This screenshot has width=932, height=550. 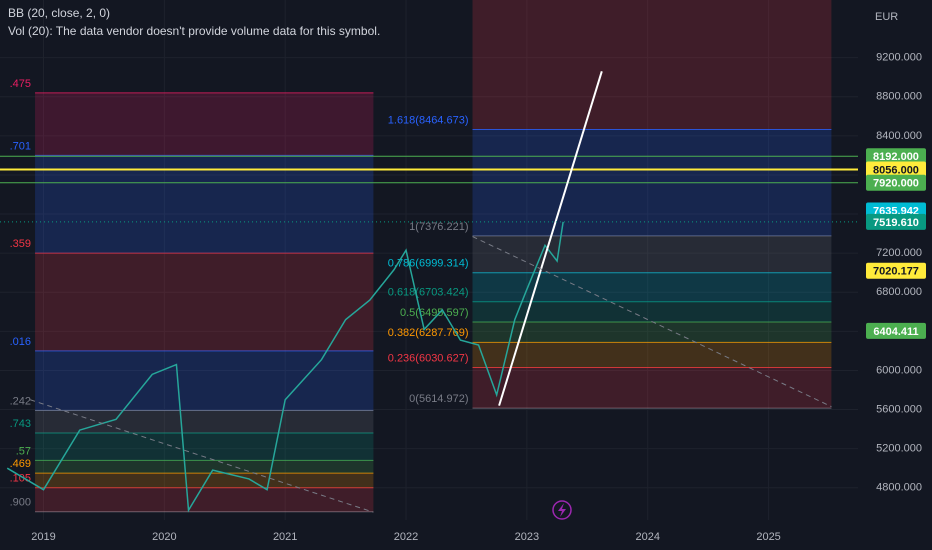 I want to click on y-tick-label: 4800.000, so click(x=899, y=488).